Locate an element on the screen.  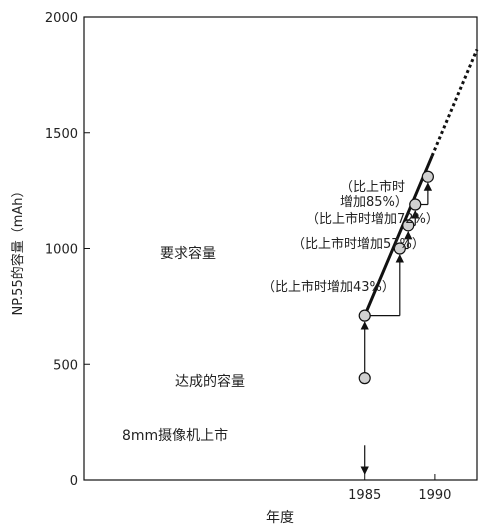
required-capacity-label: 要求容量 is located at coordinates (188, 253).